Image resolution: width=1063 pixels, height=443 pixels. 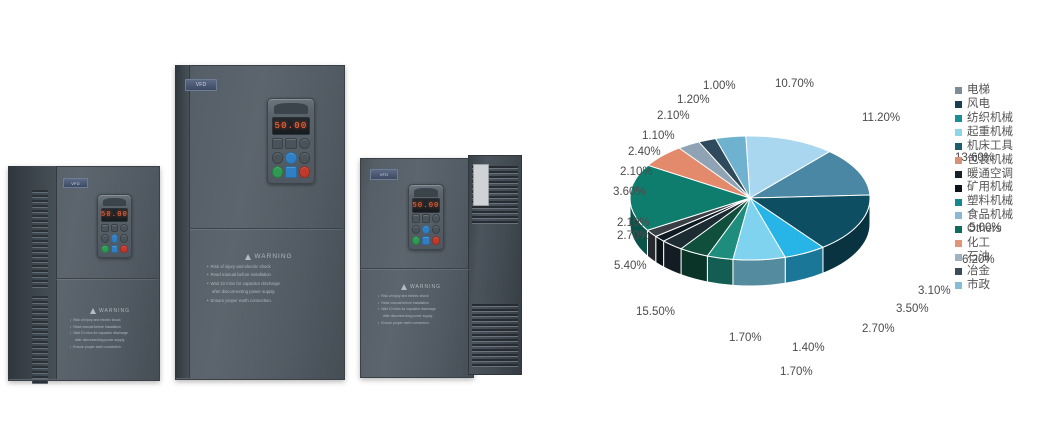 I want to click on legend-item: 矿用机械, so click(x=1007, y=188).